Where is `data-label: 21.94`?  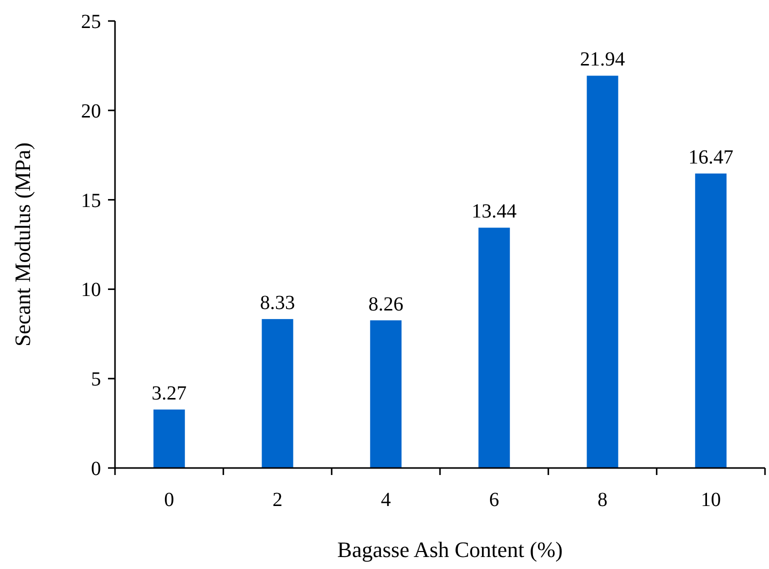 data-label: 21.94 is located at coordinates (602, 59).